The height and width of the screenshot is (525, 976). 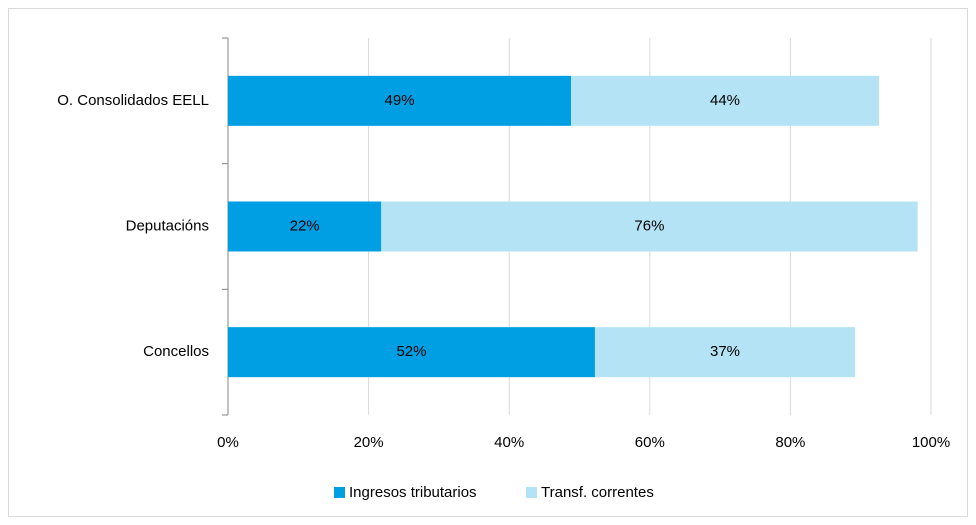 I want to click on legend-label: Ingresos tributarios, so click(x=413, y=492).